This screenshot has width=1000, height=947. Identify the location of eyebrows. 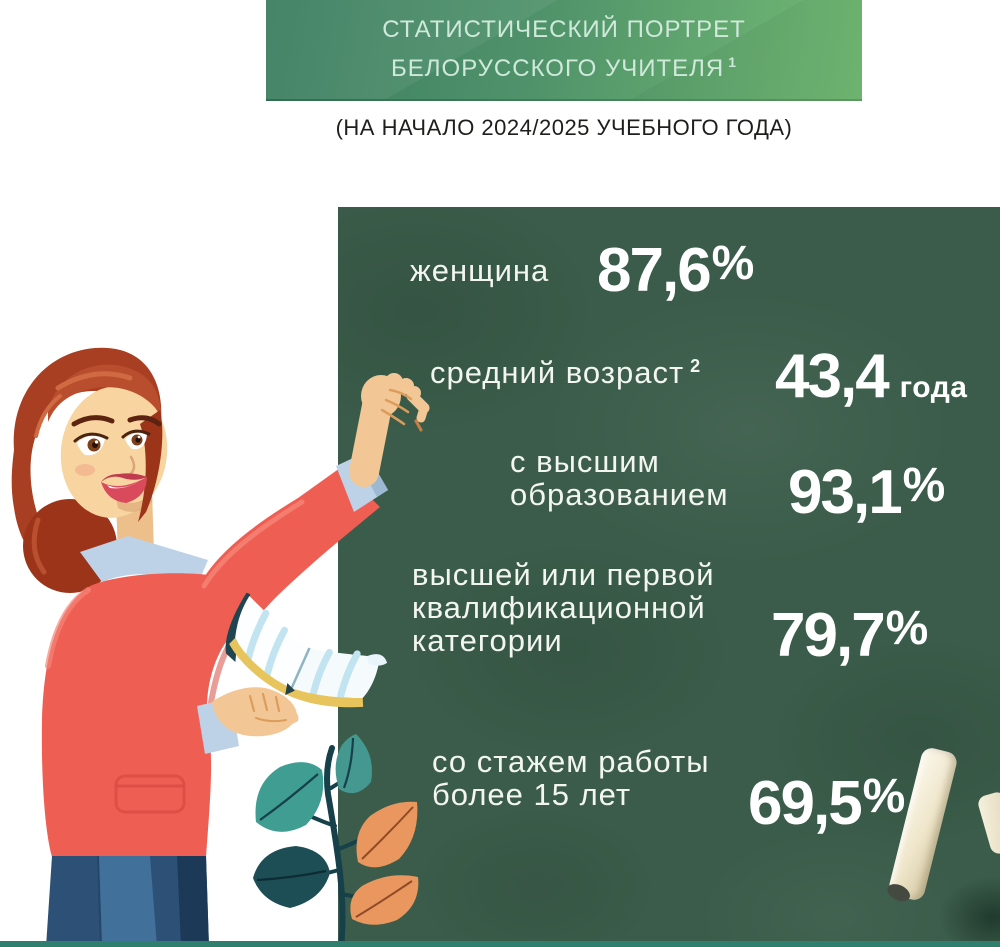
(116, 421).